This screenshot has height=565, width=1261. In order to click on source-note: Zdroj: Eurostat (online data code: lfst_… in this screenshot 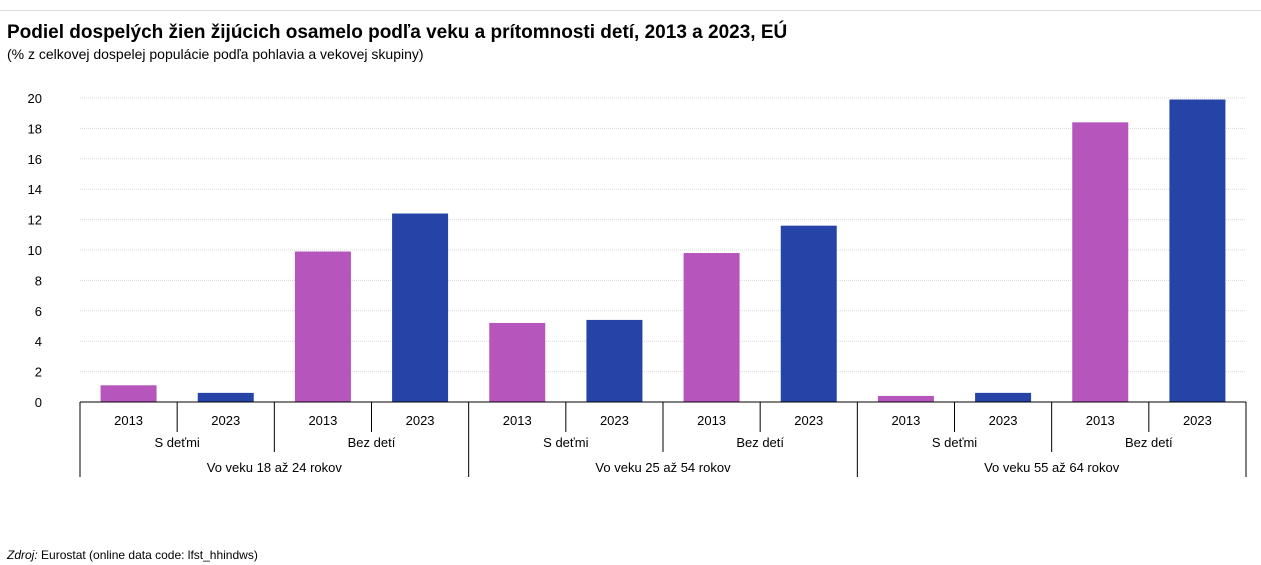, I will do `click(132, 555)`.